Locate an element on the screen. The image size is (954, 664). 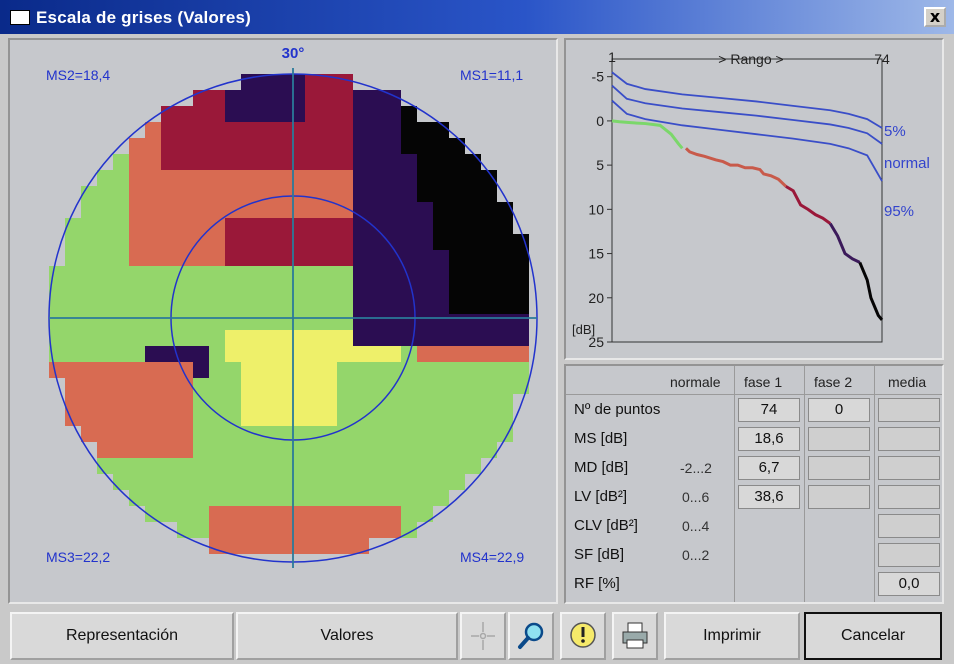
value-ms-media is located at coordinates (909, 439).